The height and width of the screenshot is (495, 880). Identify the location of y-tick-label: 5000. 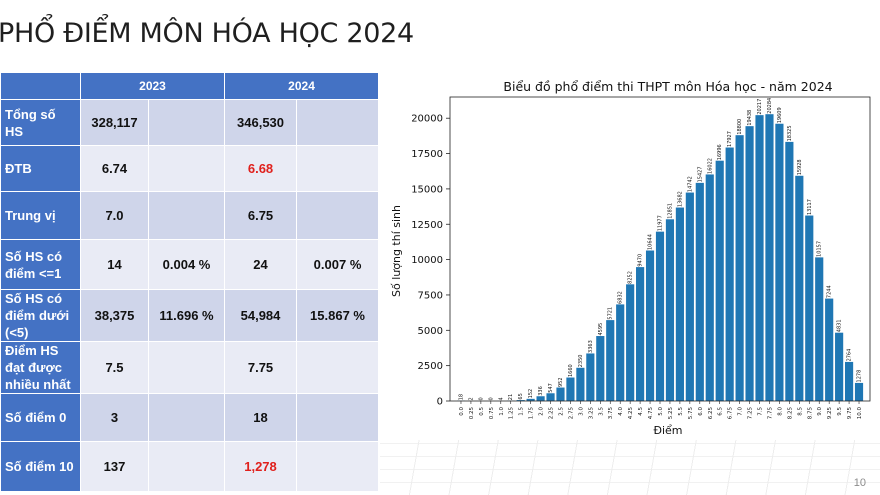
(430, 331).